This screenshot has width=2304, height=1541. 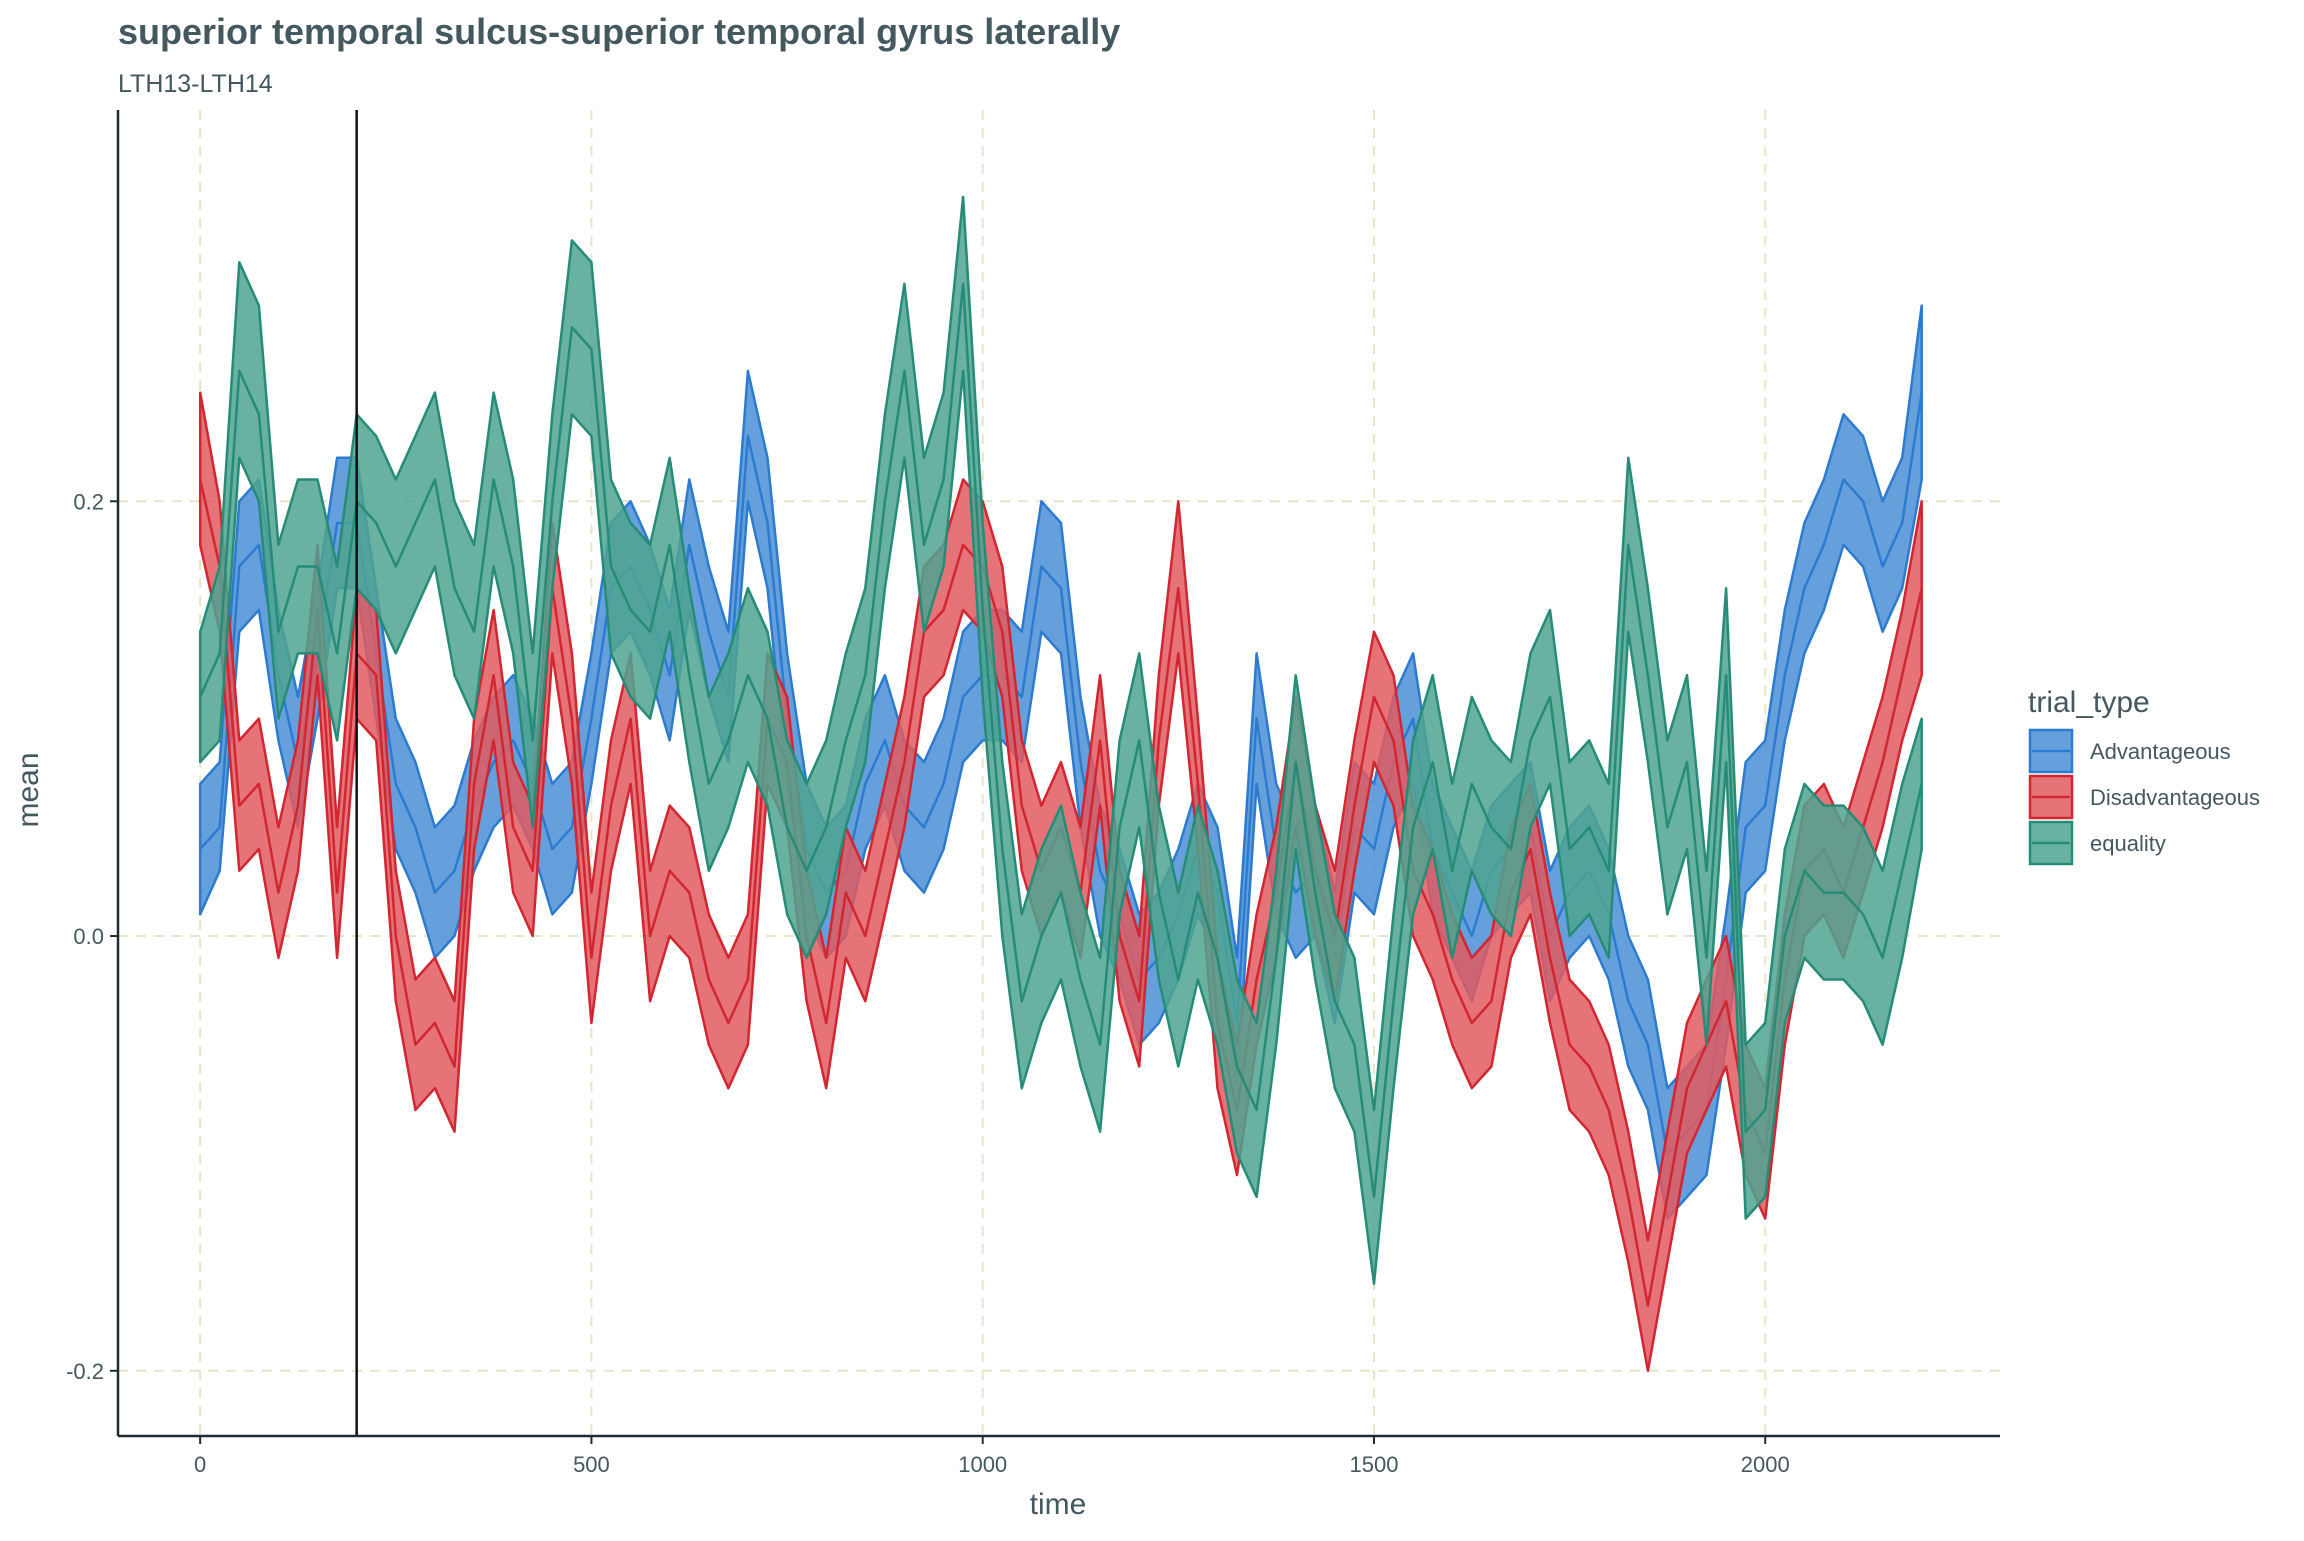 What do you see at coordinates (88, 501) in the screenshot?
I see `y-tick-label: 0.2` at bounding box center [88, 501].